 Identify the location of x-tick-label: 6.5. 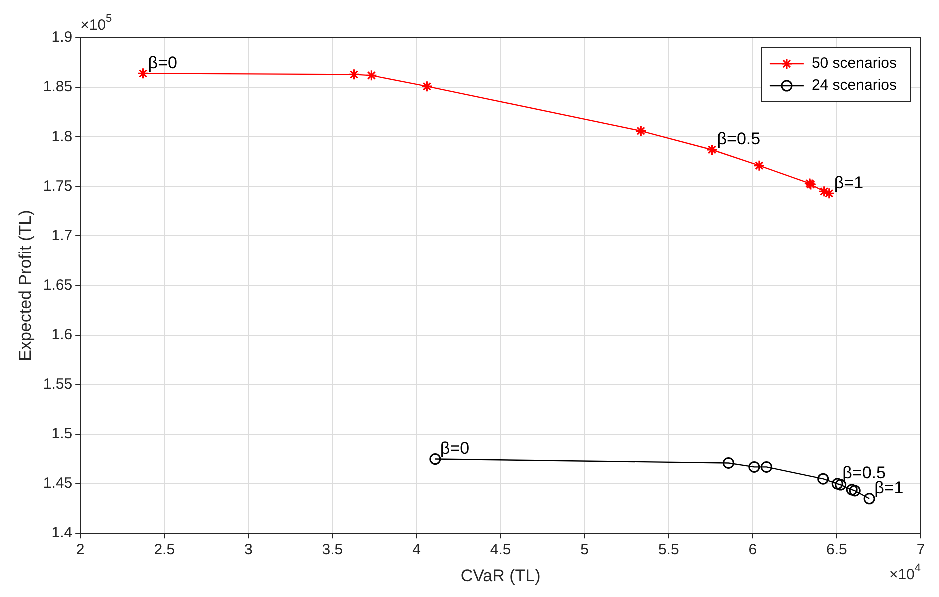
(837, 550).